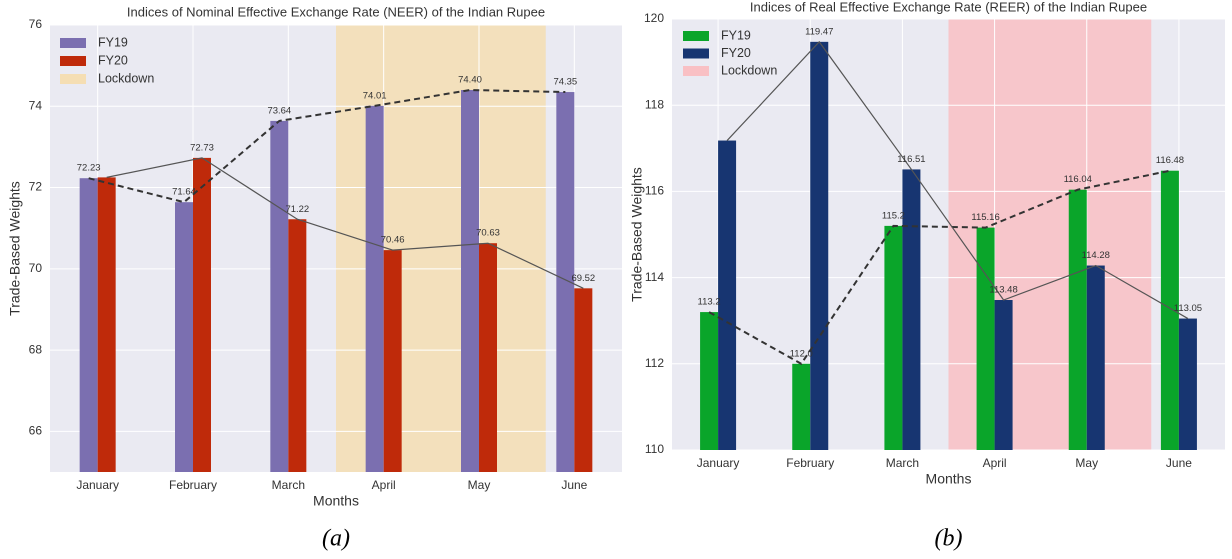 The height and width of the screenshot is (559, 1232). Describe the element at coordinates (654, 449) in the screenshot. I see `y-tick-label: 110` at that location.